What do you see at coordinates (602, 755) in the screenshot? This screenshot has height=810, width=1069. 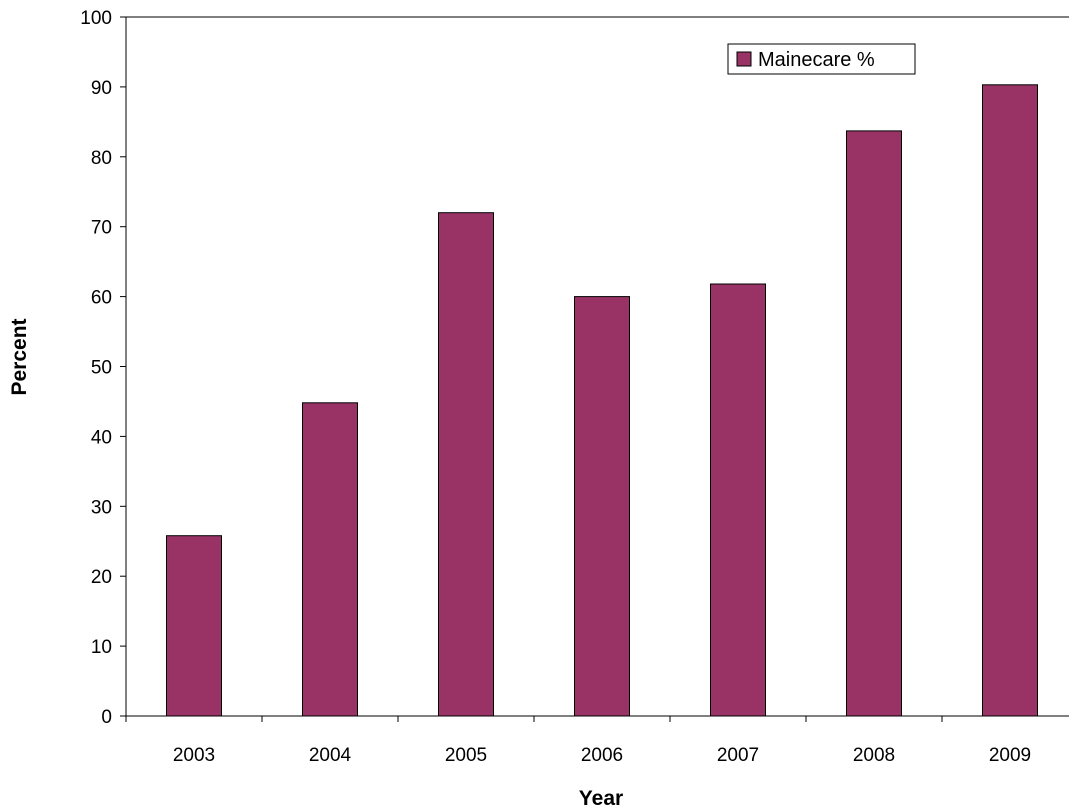 I see `x-tick-label: 2006` at bounding box center [602, 755].